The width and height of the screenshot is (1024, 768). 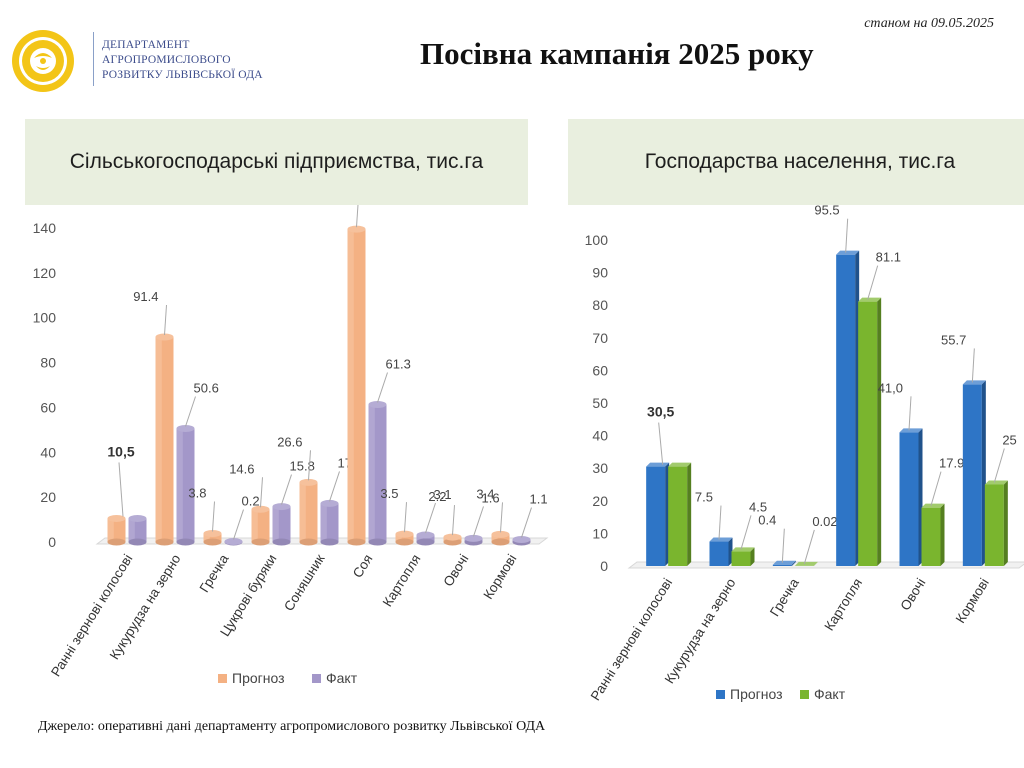 I want to click on category-label: Картопля, so click(x=843, y=605).